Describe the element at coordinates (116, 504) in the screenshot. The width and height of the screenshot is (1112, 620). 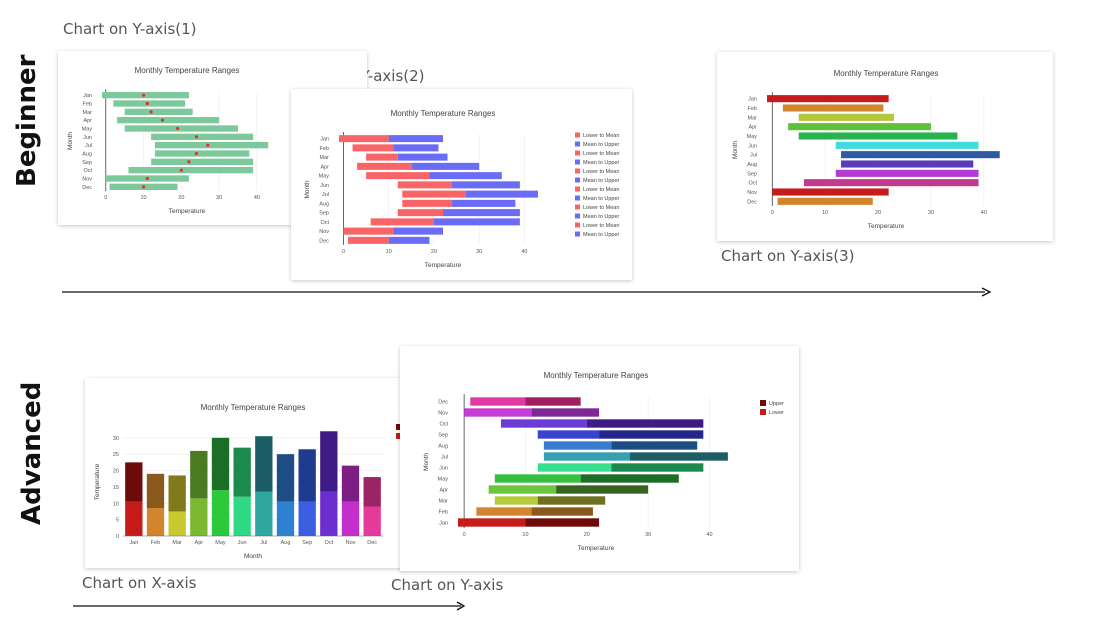
I see `xa-ytick-label: 10` at that location.